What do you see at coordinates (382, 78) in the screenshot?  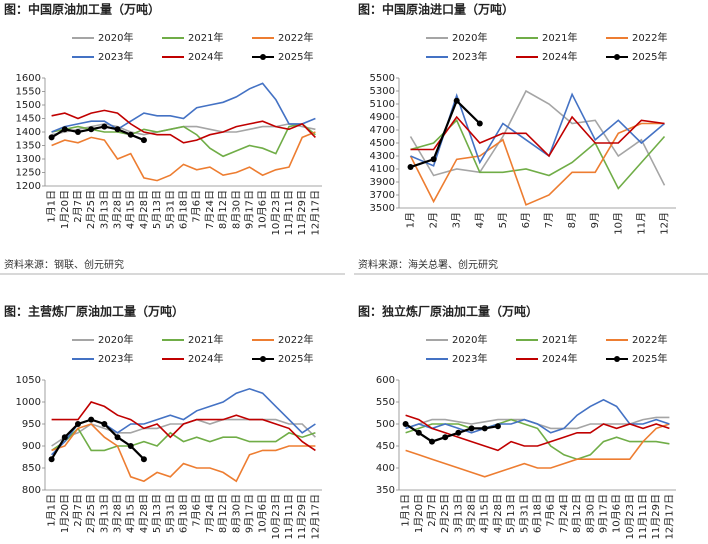 I see `y-tick-label: 5500` at bounding box center [382, 78].